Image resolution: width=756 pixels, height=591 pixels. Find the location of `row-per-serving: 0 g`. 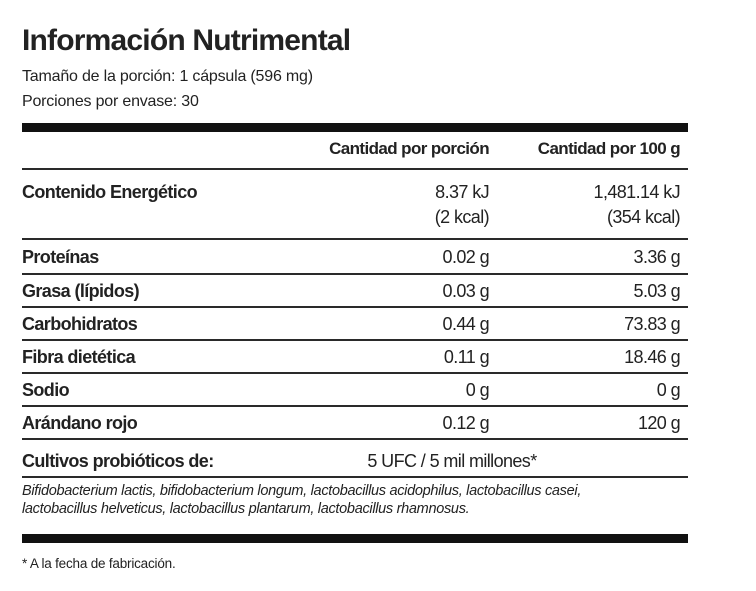

row-per-serving: 0 g is located at coordinates (477, 390).